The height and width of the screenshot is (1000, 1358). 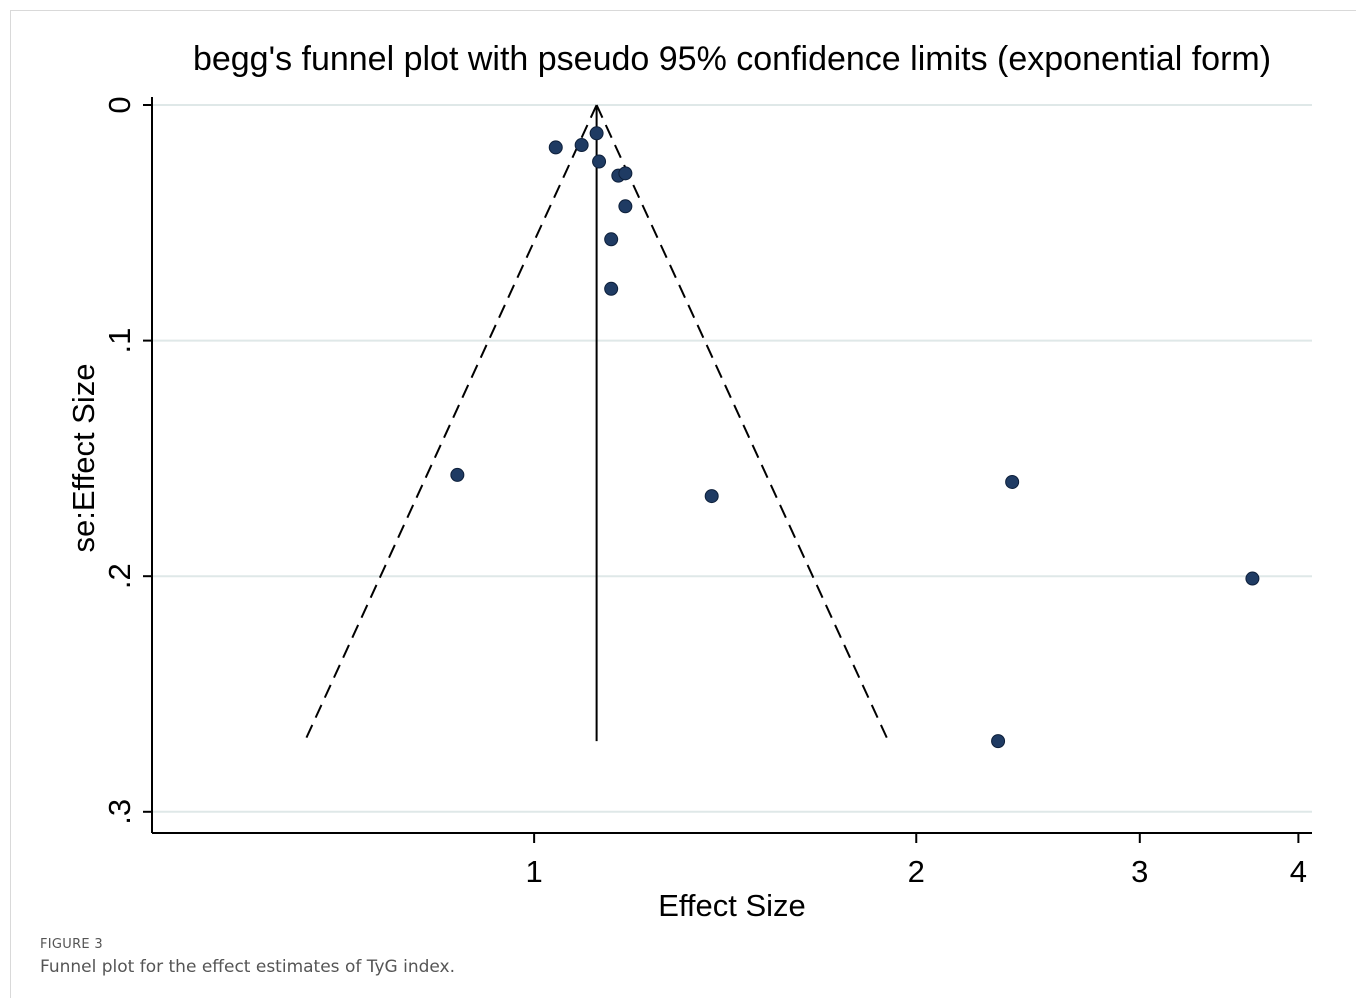 What do you see at coordinates (534, 871) in the screenshot?
I see `x-tick-label-0: 1` at bounding box center [534, 871].